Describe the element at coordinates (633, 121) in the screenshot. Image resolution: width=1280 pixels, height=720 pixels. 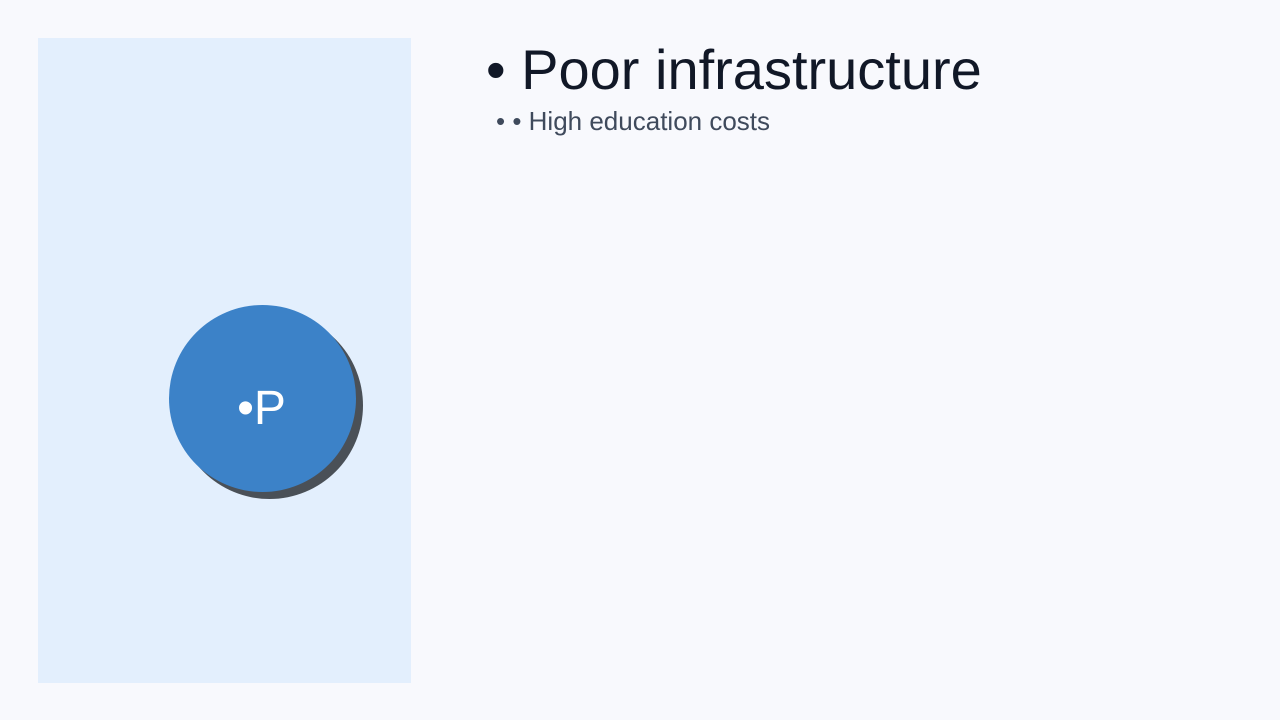
I see `slide-subtitle: • • High education costs` at that location.